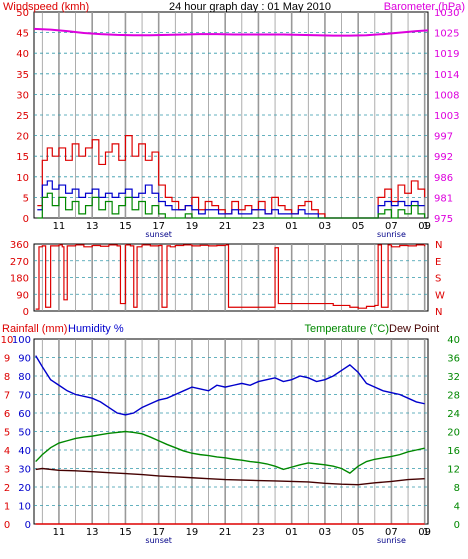 This screenshot has height=559, width=468. I want to click on humidity-y-tick: 60, so click(24, 414).